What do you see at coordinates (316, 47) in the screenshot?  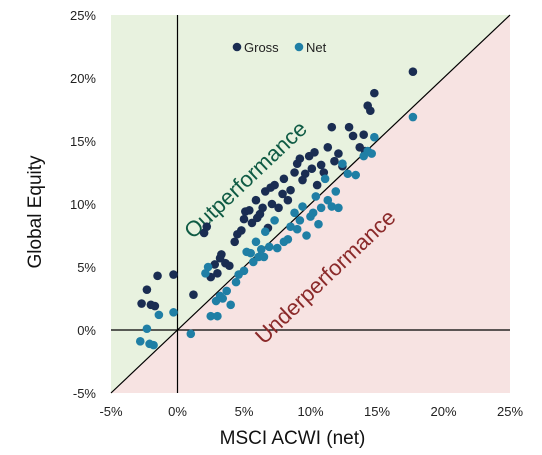 I see `legend-net-label: Net` at bounding box center [316, 47].